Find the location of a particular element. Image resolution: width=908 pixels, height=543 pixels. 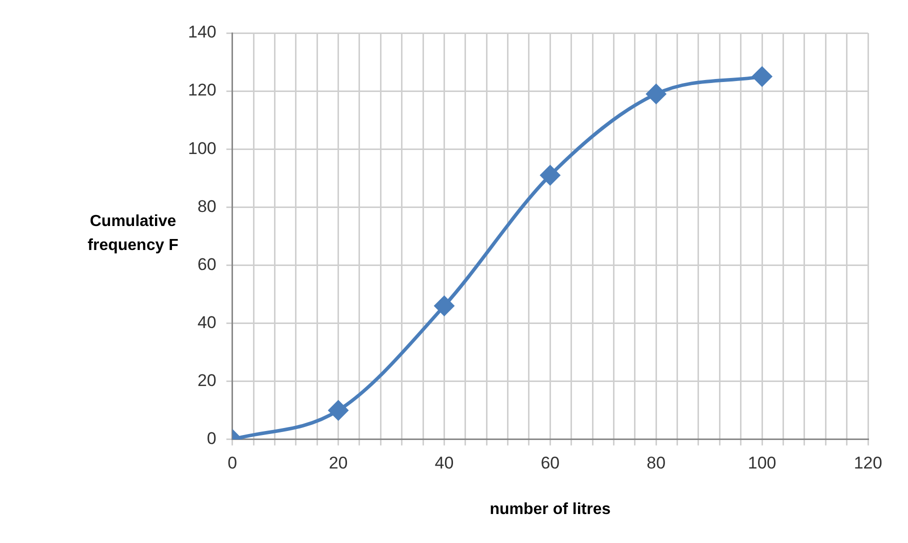

x-tick-label: 40 is located at coordinates (444, 462).